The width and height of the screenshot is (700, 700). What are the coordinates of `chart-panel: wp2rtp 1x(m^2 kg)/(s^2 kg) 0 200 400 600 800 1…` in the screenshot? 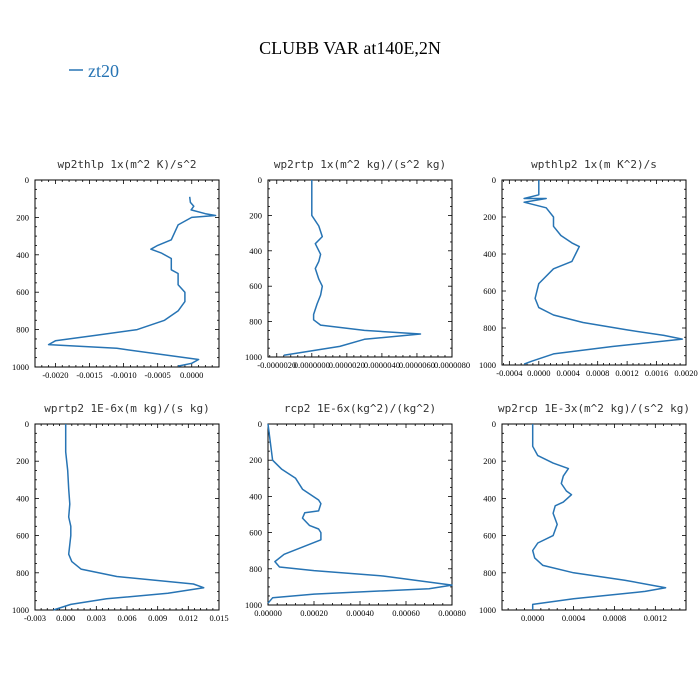 It's located at (357, 264).